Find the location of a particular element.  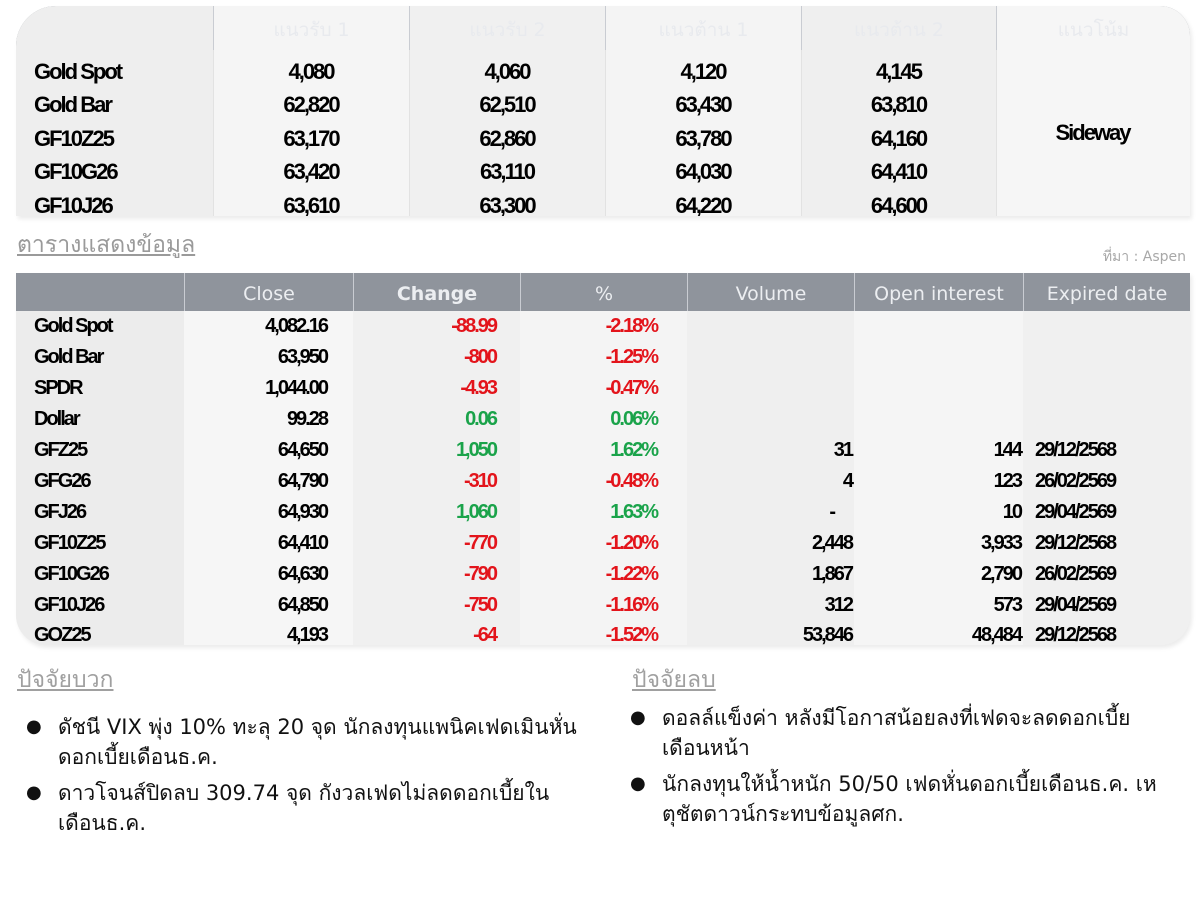

resistance-2: 64,600 is located at coordinates (899, 204).